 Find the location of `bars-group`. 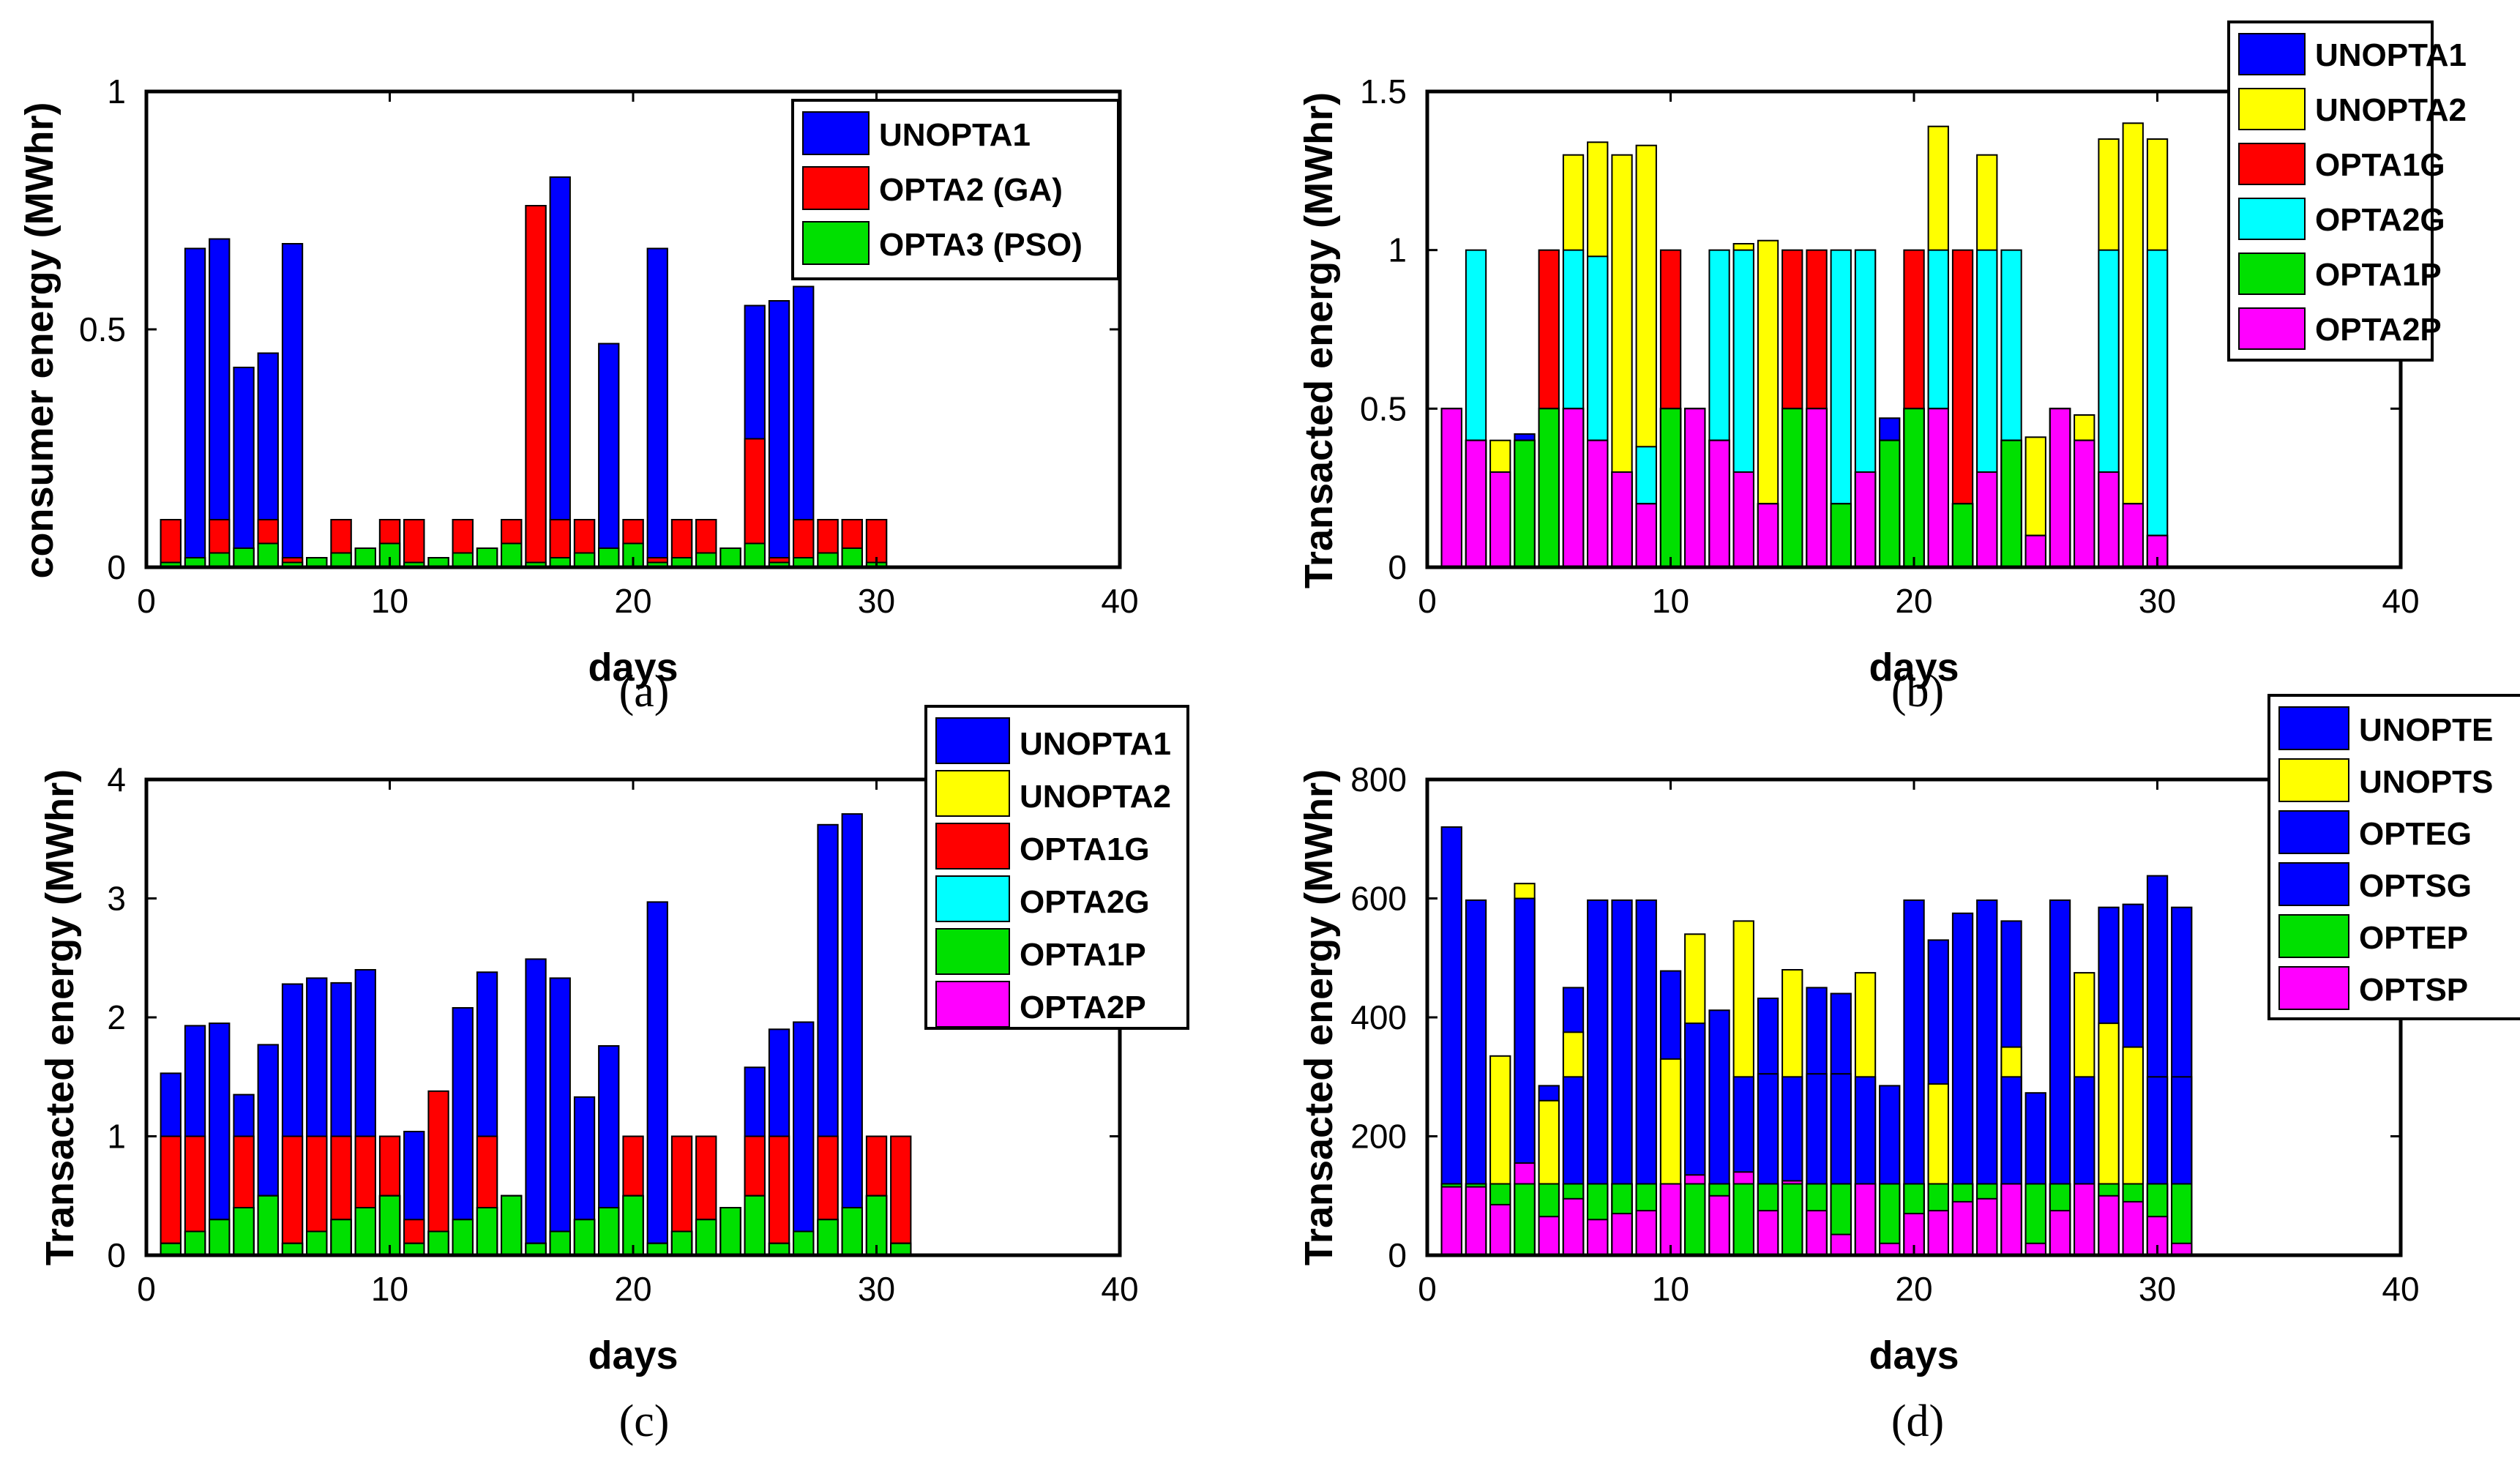

bars-group is located at coordinates (536, 1035).